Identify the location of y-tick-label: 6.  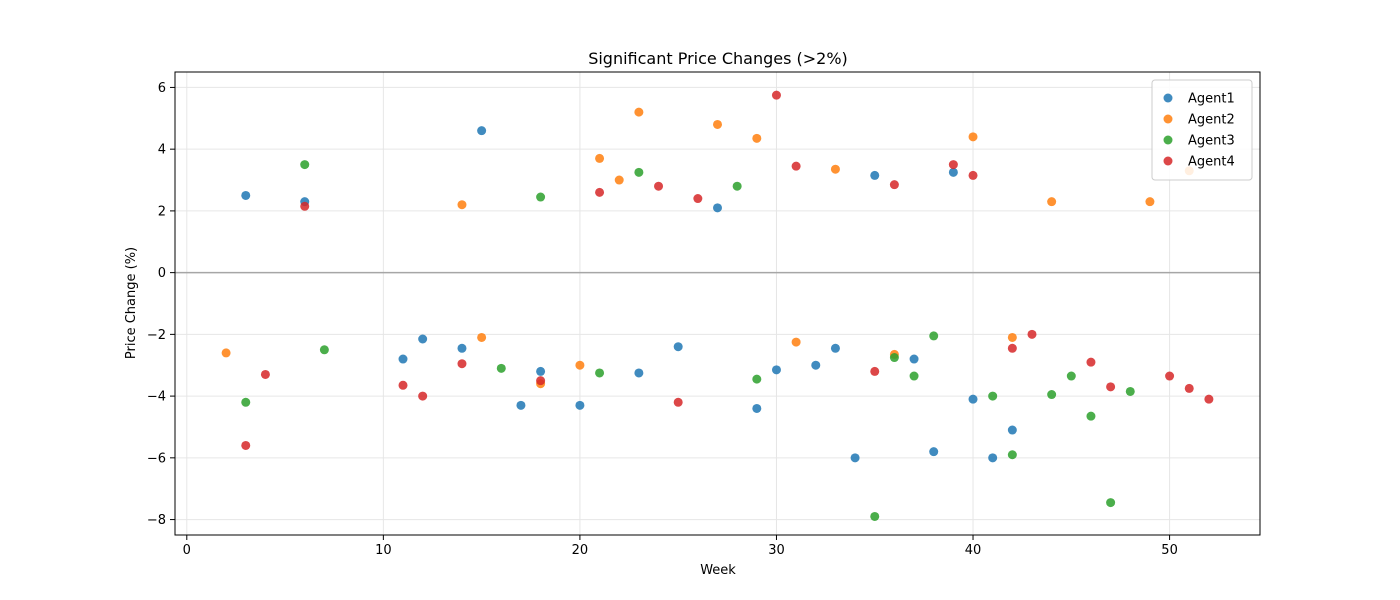
(162, 88).